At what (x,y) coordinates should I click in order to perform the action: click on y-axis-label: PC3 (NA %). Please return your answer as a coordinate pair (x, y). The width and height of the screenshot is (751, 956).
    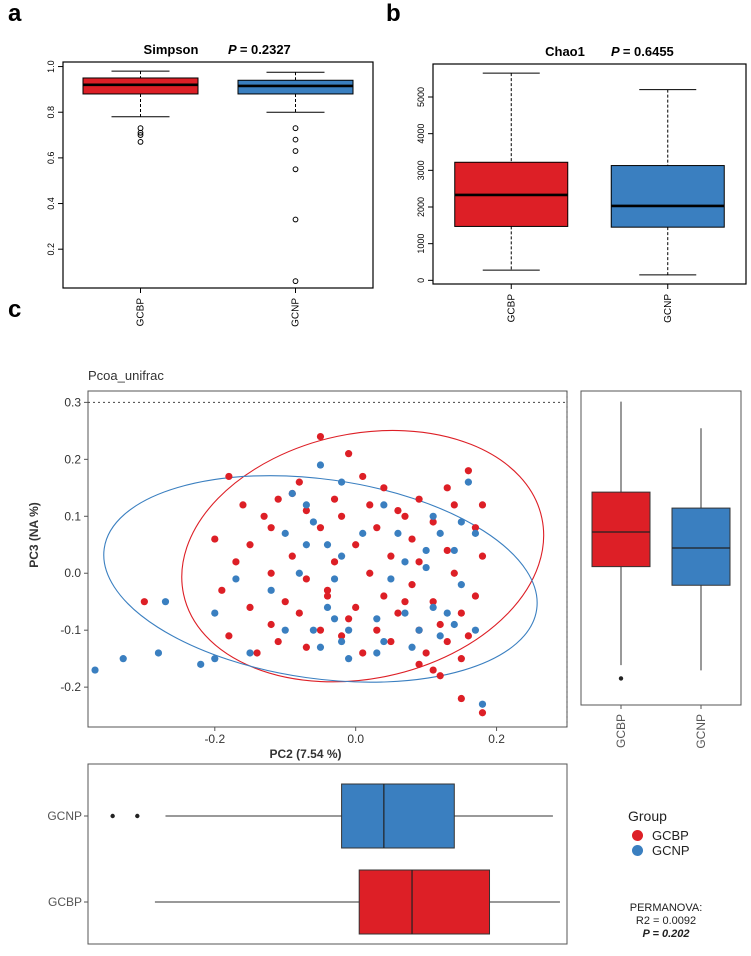
    Looking at the image, I should click on (34, 535).